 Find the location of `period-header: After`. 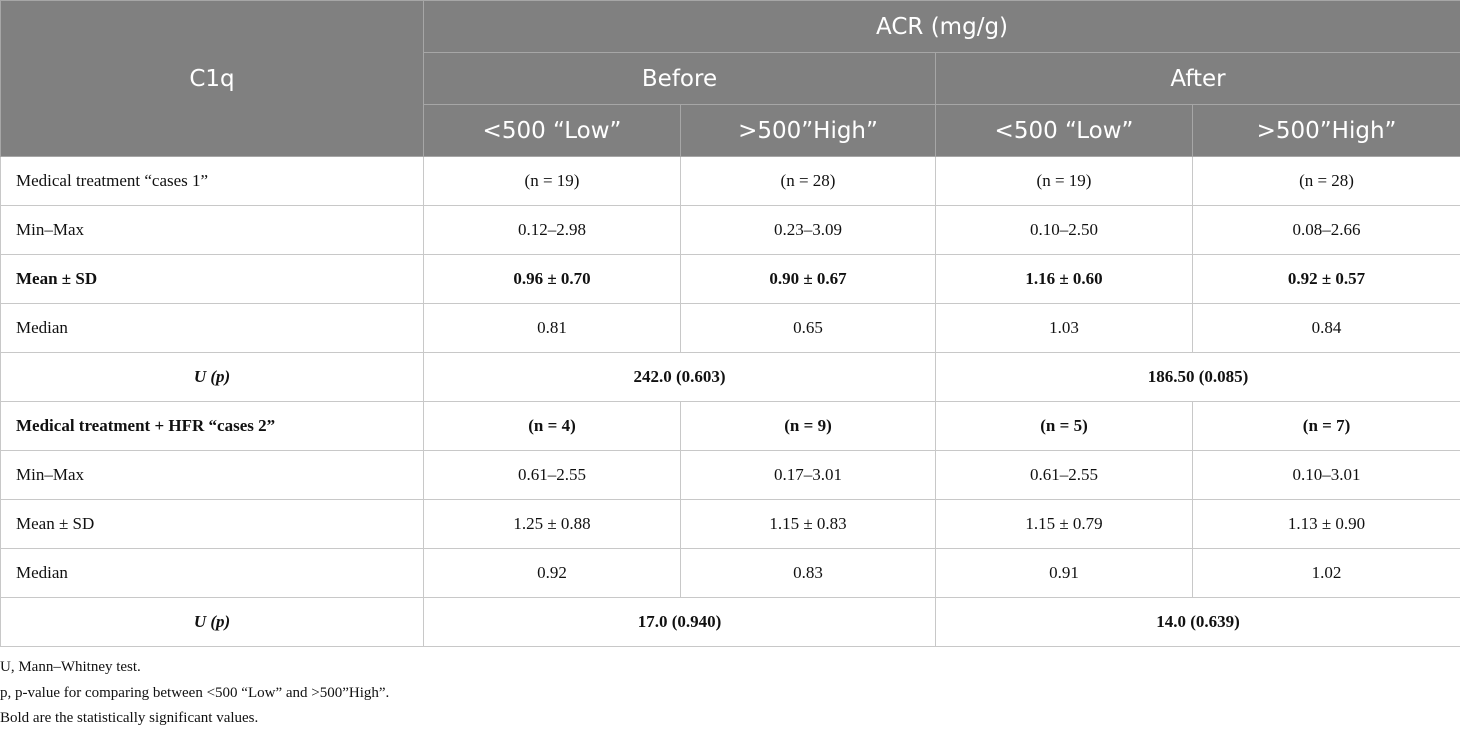

period-header: After is located at coordinates (1198, 79).